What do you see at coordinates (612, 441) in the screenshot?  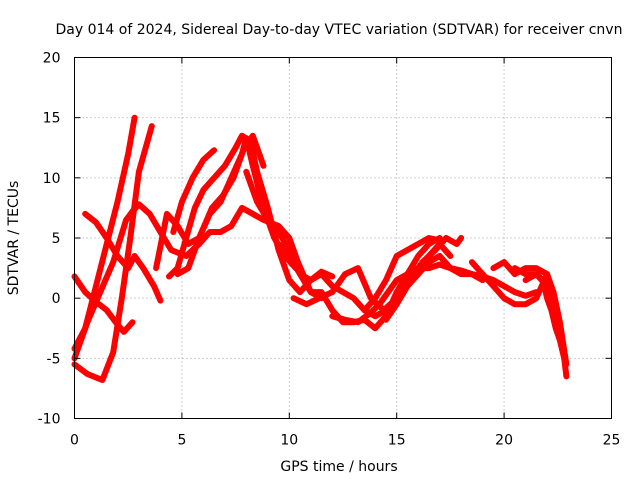 I see `x-tick-label: 25` at bounding box center [612, 441].